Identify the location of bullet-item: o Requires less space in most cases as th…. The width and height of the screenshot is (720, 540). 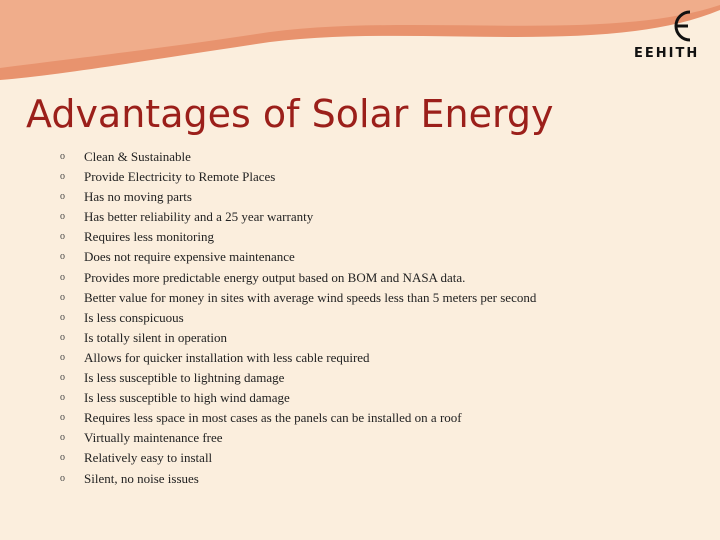
(298, 418).